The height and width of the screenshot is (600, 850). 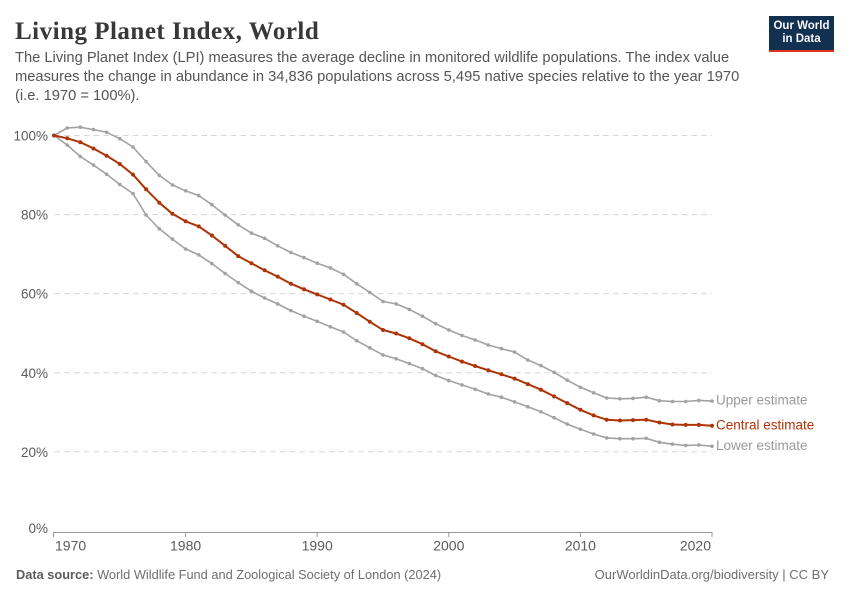 I want to click on svg-text: 1970, so click(x=70, y=546).